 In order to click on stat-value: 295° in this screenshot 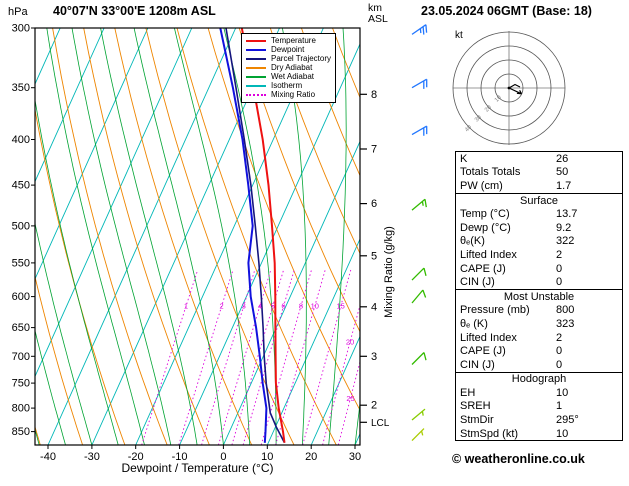, I will do `click(567, 420)`.